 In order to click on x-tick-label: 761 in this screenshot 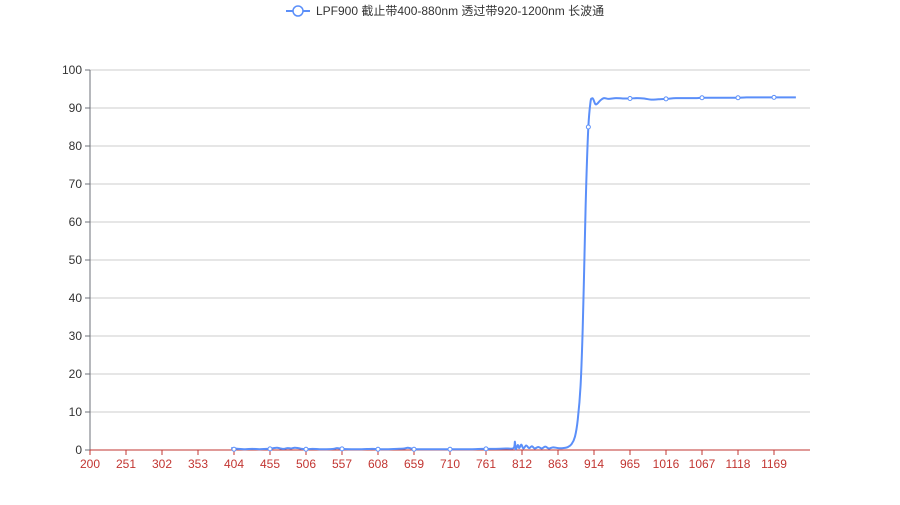, I will do `click(486, 464)`.